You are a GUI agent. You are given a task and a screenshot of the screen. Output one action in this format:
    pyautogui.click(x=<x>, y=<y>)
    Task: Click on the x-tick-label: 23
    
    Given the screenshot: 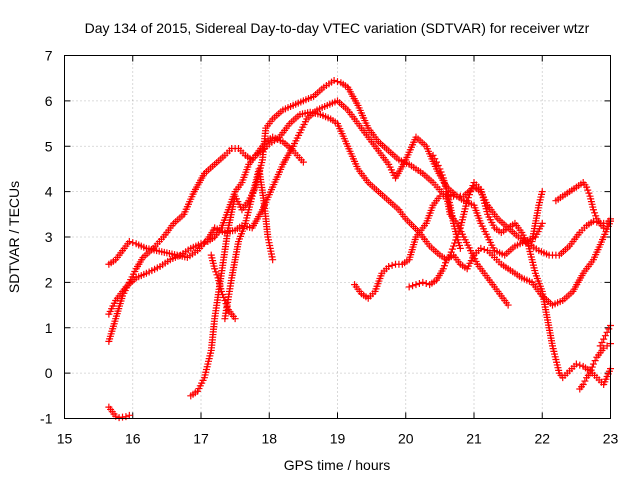 What is the action you would take?
    pyautogui.click(x=611, y=439)
    